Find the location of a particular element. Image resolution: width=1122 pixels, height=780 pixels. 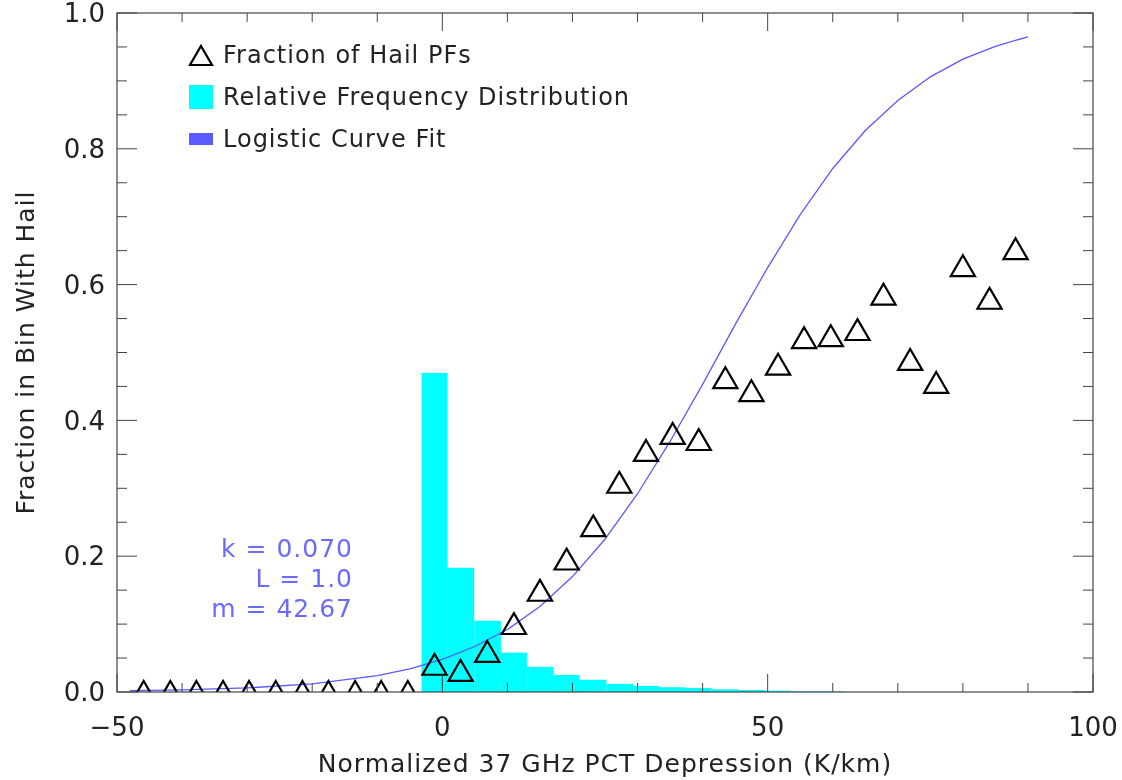

legend-label: Relative Frequency Distribution is located at coordinates (427, 97).